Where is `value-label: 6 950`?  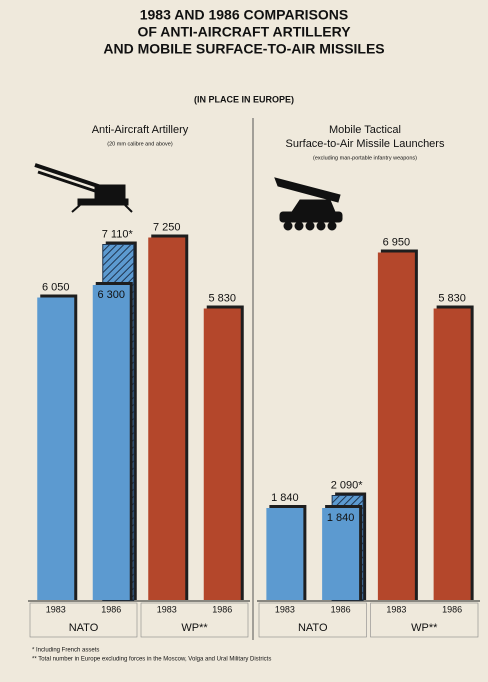 value-label: 6 950 is located at coordinates (397, 242).